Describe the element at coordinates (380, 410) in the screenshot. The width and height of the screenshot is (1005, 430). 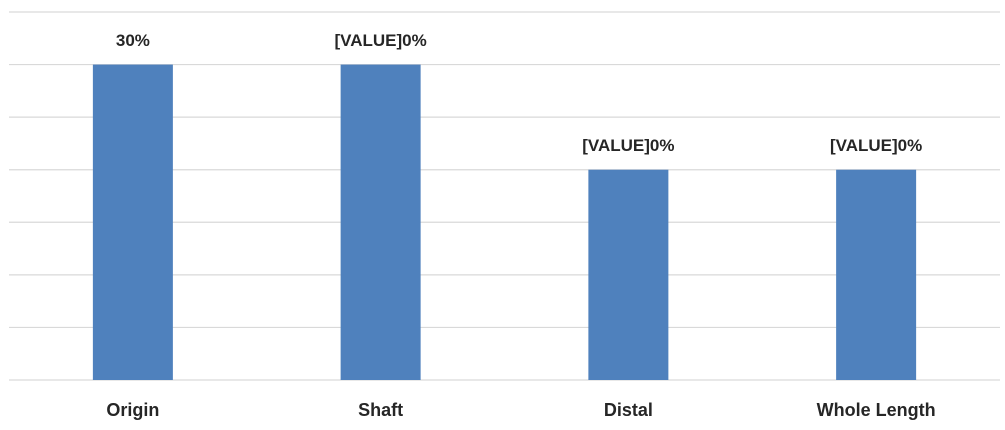
I see `x-tick-label: Shaft` at that location.